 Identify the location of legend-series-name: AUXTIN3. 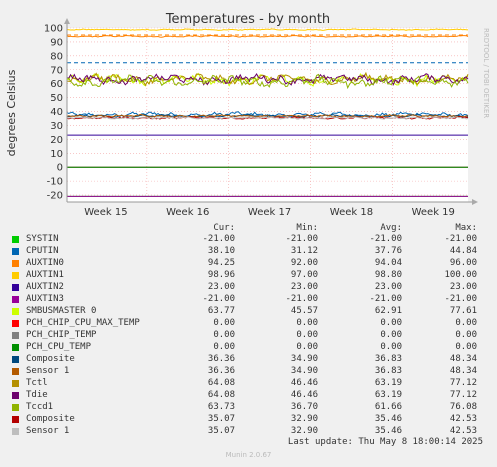
(45, 299).